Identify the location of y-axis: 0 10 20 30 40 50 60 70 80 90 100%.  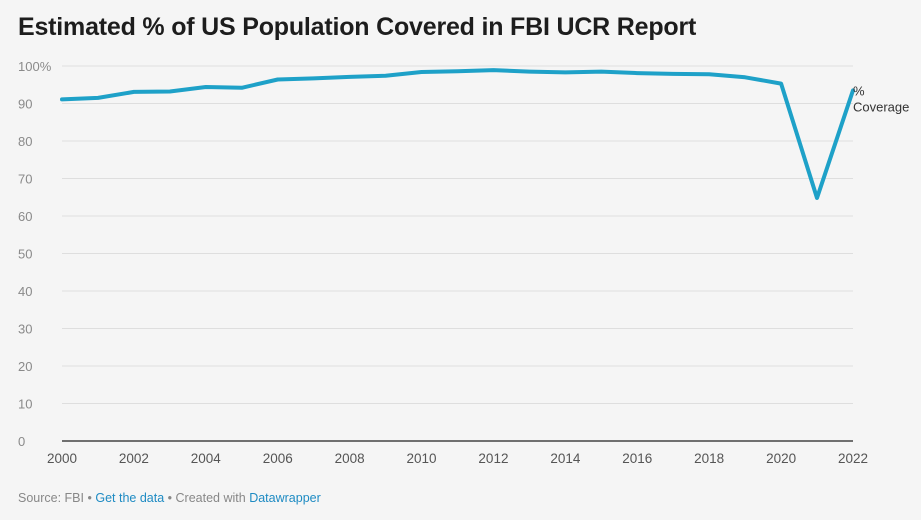
(35, 254).